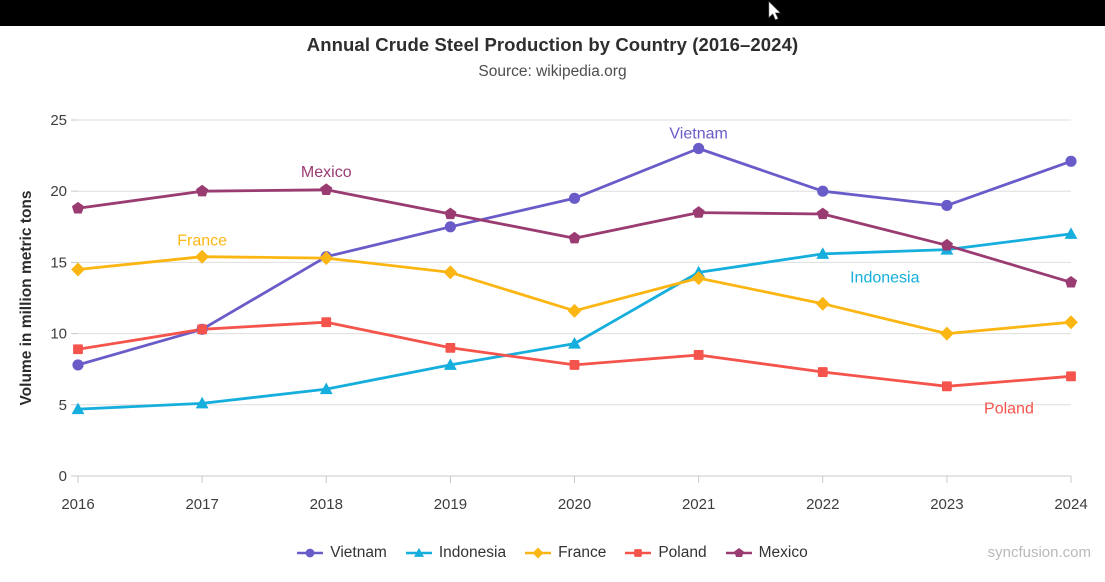  Describe the element at coordinates (450, 504) in the screenshot. I see `x-tick-label: 2019` at that location.